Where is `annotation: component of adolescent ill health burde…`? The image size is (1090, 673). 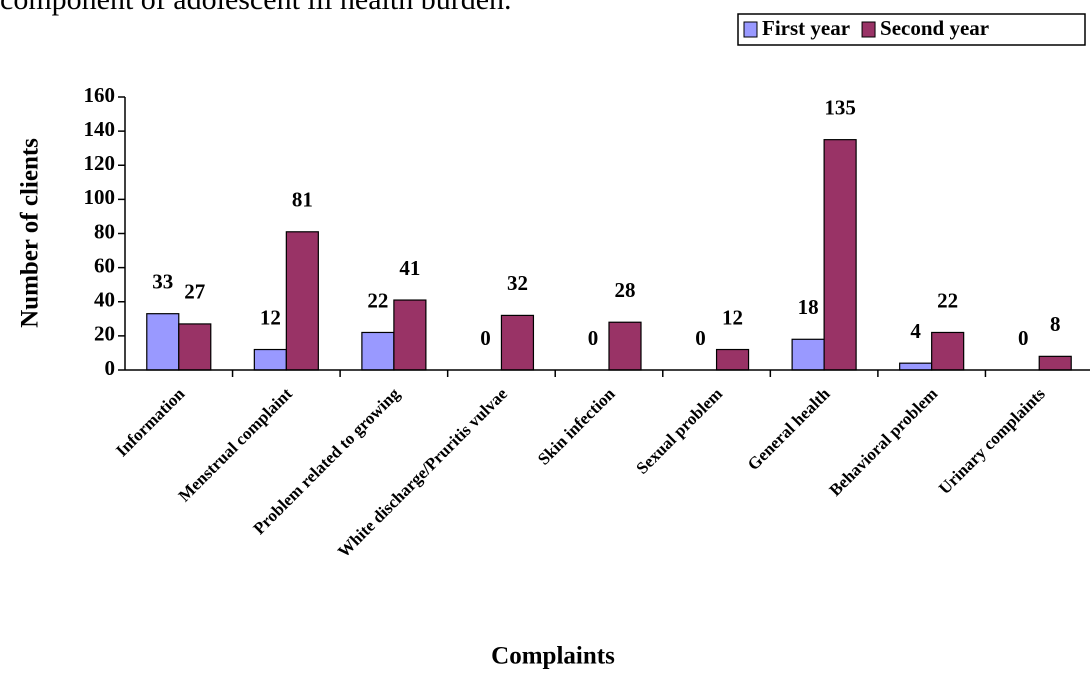
annotation: component of adolescent ill health burde… is located at coordinates (256, 8).